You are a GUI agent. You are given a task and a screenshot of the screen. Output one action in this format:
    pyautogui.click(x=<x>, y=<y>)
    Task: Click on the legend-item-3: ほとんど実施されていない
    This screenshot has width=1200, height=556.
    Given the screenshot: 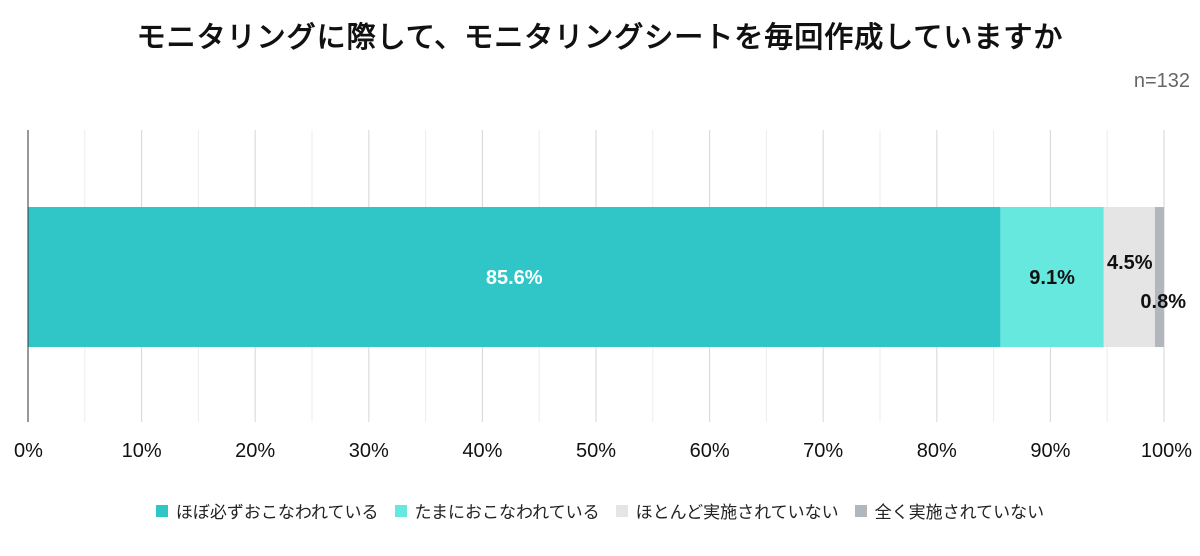 What is the action you would take?
    pyautogui.click(x=727, y=510)
    